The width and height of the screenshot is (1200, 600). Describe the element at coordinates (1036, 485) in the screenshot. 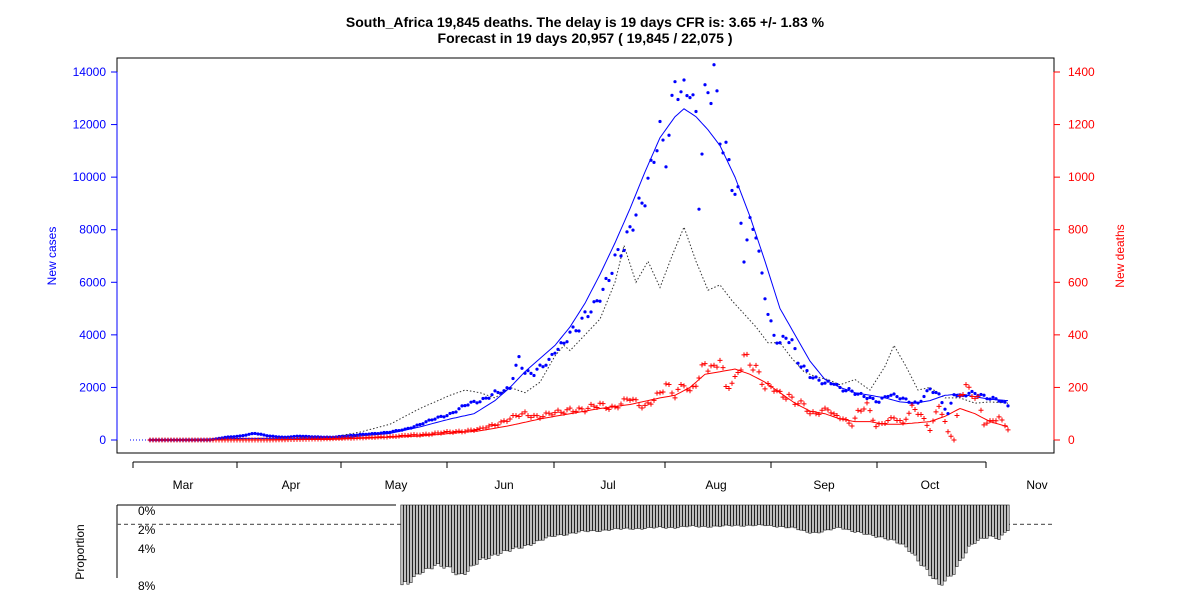

I see `x-tick-label: Nov` at that location.